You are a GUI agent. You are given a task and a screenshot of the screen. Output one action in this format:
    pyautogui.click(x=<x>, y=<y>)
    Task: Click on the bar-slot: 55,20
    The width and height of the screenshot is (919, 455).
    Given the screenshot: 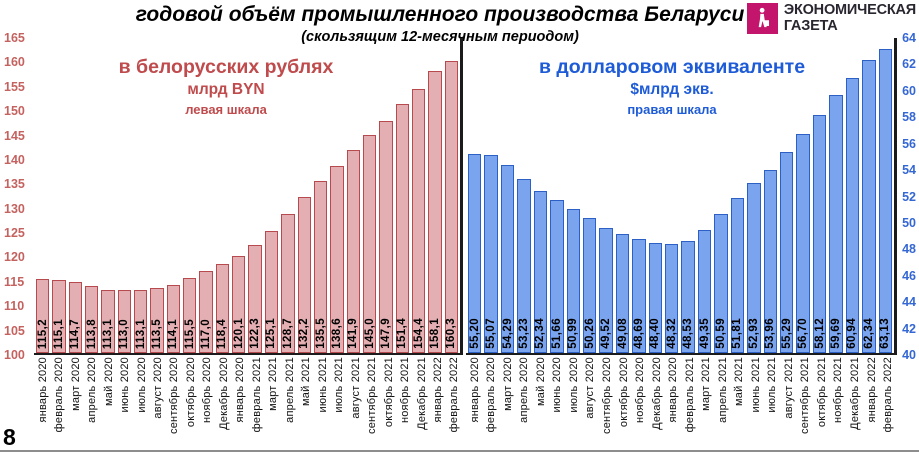 What is the action you would take?
    pyautogui.click(x=475, y=195)
    